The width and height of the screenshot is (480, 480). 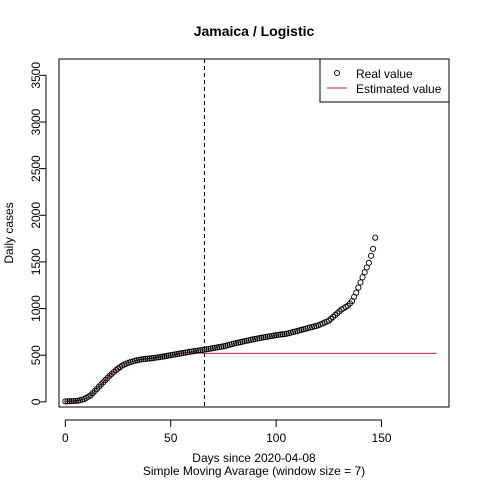 I want to click on legend-real-value-label: Real value, so click(x=384, y=74).